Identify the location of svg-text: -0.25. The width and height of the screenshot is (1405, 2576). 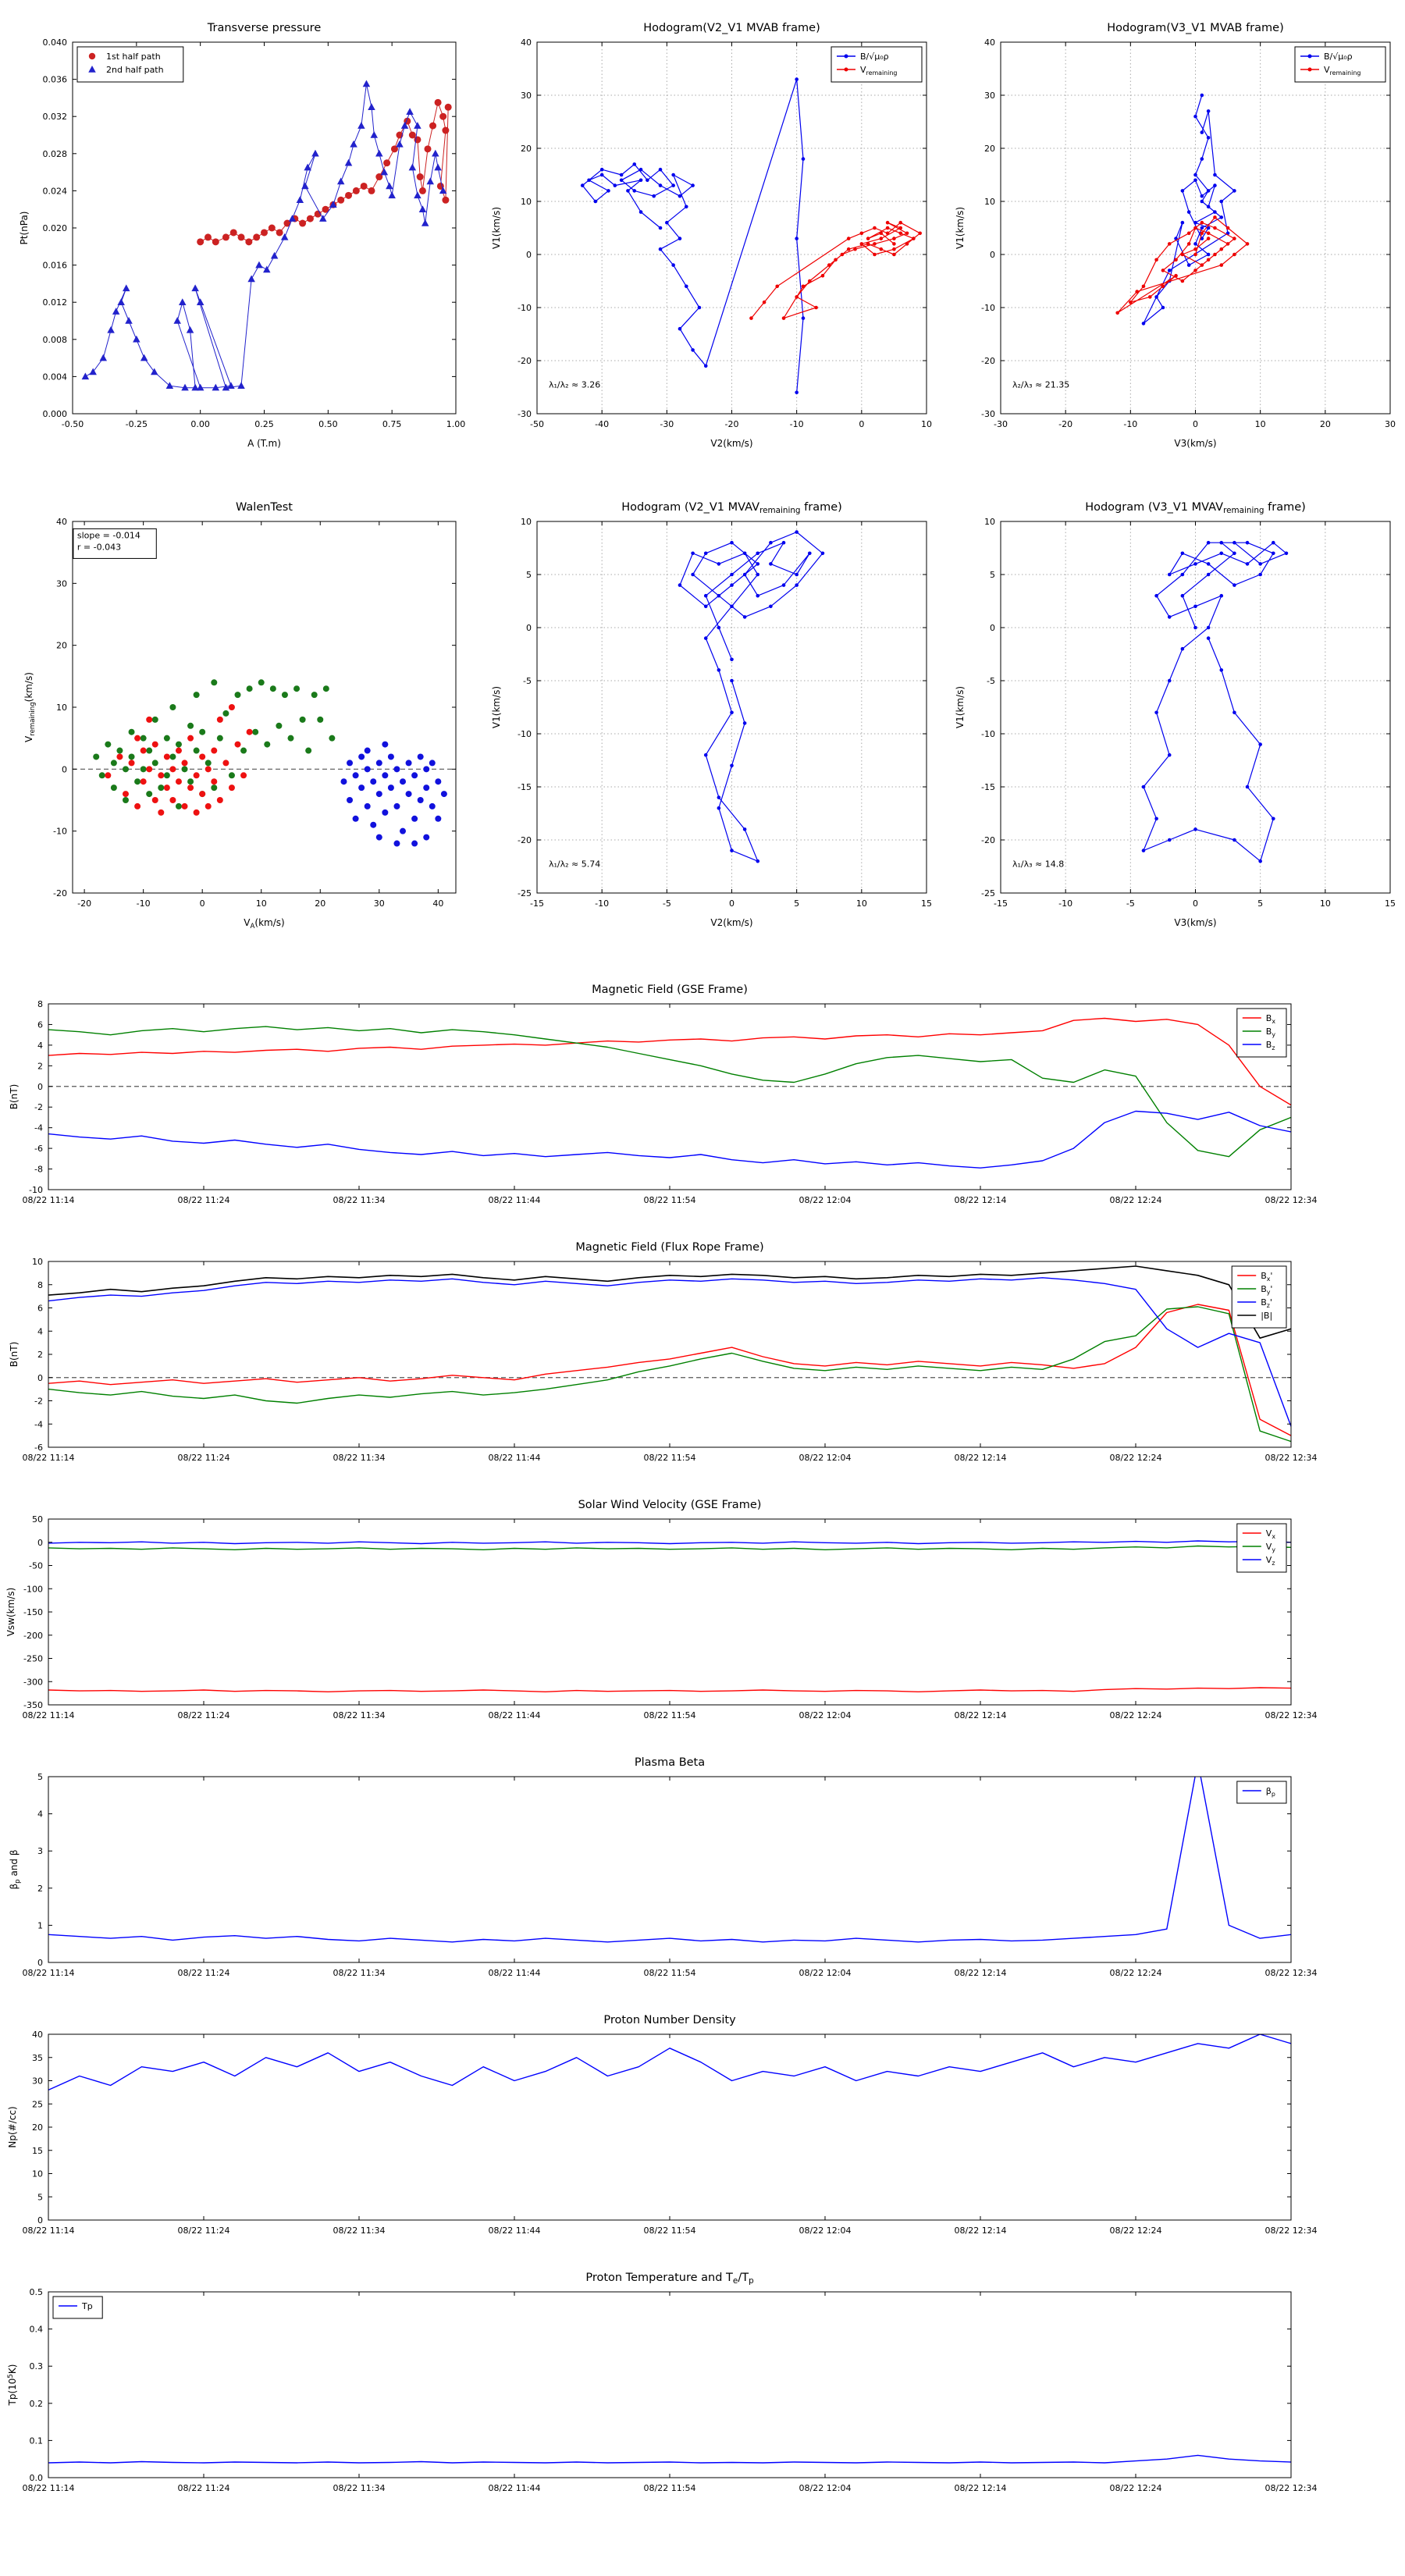
(137, 424).